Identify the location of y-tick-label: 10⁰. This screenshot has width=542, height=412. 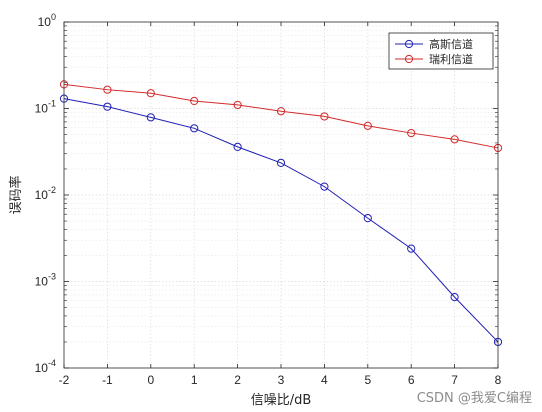
(47, 20).